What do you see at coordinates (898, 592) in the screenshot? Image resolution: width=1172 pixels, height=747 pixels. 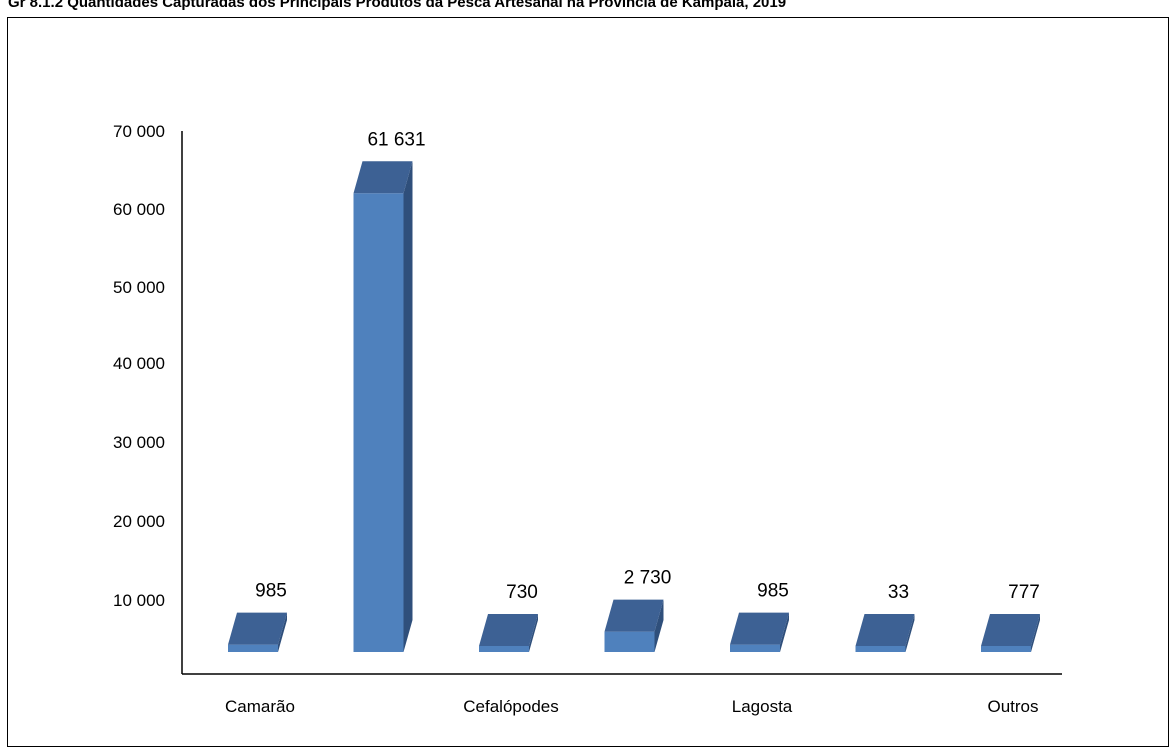 I see `data-label: 33` at bounding box center [898, 592].